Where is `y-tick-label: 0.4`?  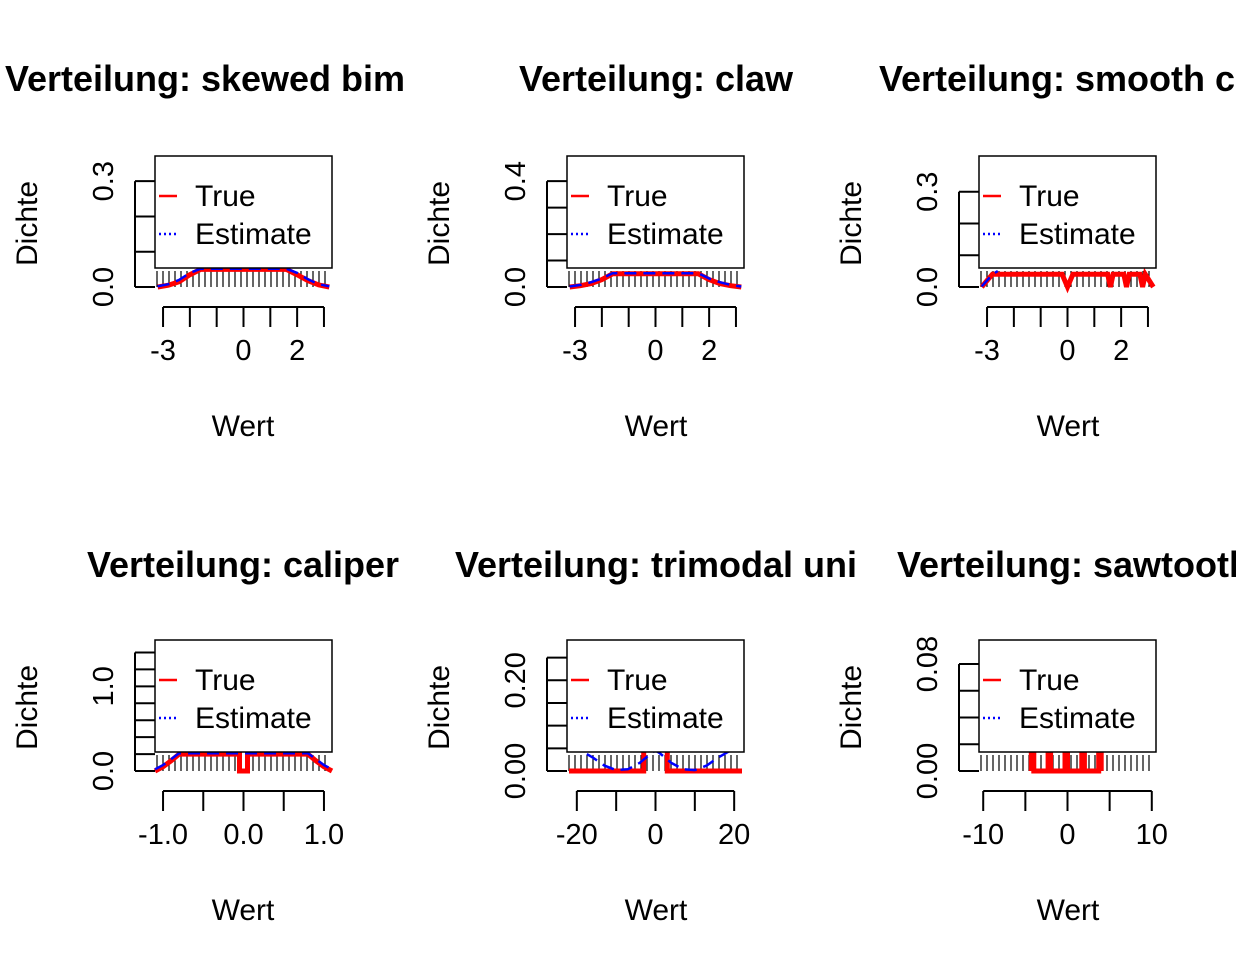 y-tick-label: 0.4 is located at coordinates (516, 181).